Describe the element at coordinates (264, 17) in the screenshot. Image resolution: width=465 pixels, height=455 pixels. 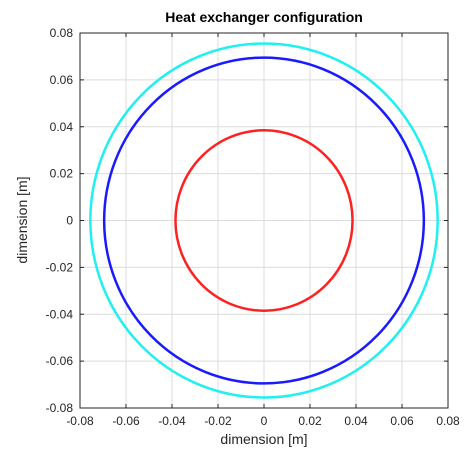
I see `chart-title: Heat exchanger configuration` at that location.